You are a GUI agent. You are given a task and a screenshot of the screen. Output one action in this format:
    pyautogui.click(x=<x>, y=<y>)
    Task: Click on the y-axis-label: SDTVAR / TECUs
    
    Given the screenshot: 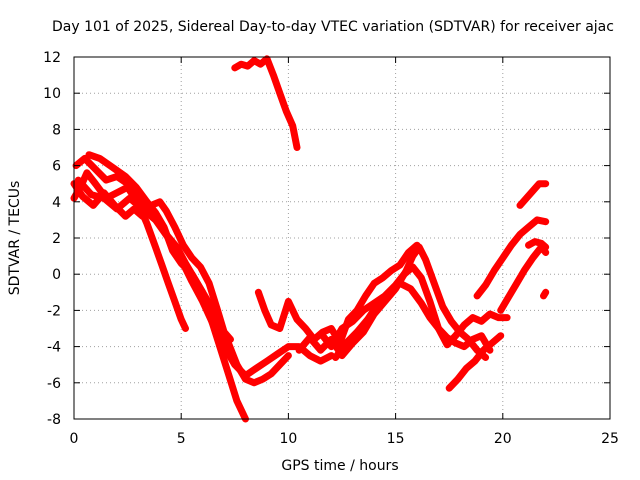 What is the action you would take?
    pyautogui.click(x=15, y=238)
    